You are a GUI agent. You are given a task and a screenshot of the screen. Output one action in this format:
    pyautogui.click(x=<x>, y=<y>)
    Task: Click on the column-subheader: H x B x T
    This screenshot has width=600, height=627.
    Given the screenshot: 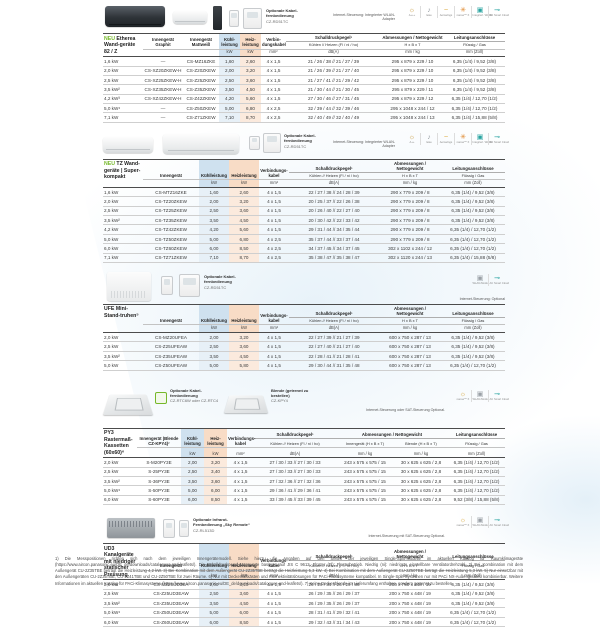 What is the action you would take?
    pyautogui.click(x=410, y=175)
    